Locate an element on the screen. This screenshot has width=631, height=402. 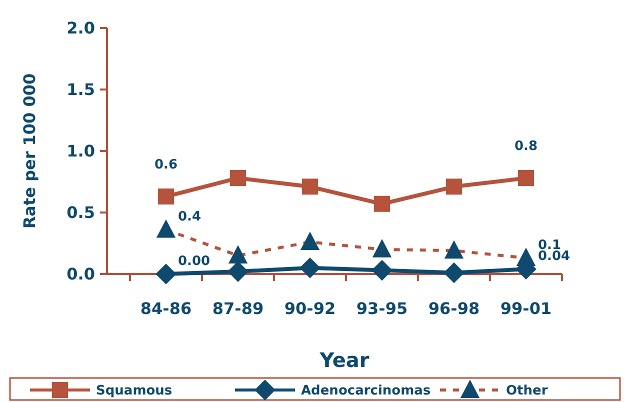
y-tick-label: 2.0 is located at coordinates (80, 28).